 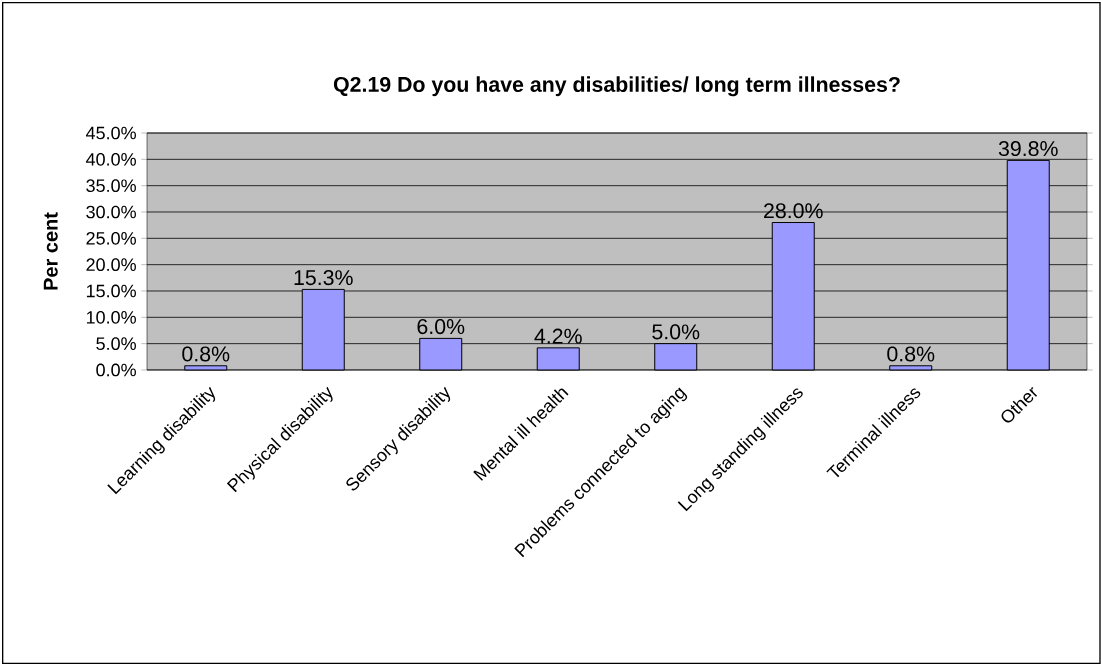 What do you see at coordinates (793, 211) in the screenshot?
I see `data-label: 28.0%` at bounding box center [793, 211].